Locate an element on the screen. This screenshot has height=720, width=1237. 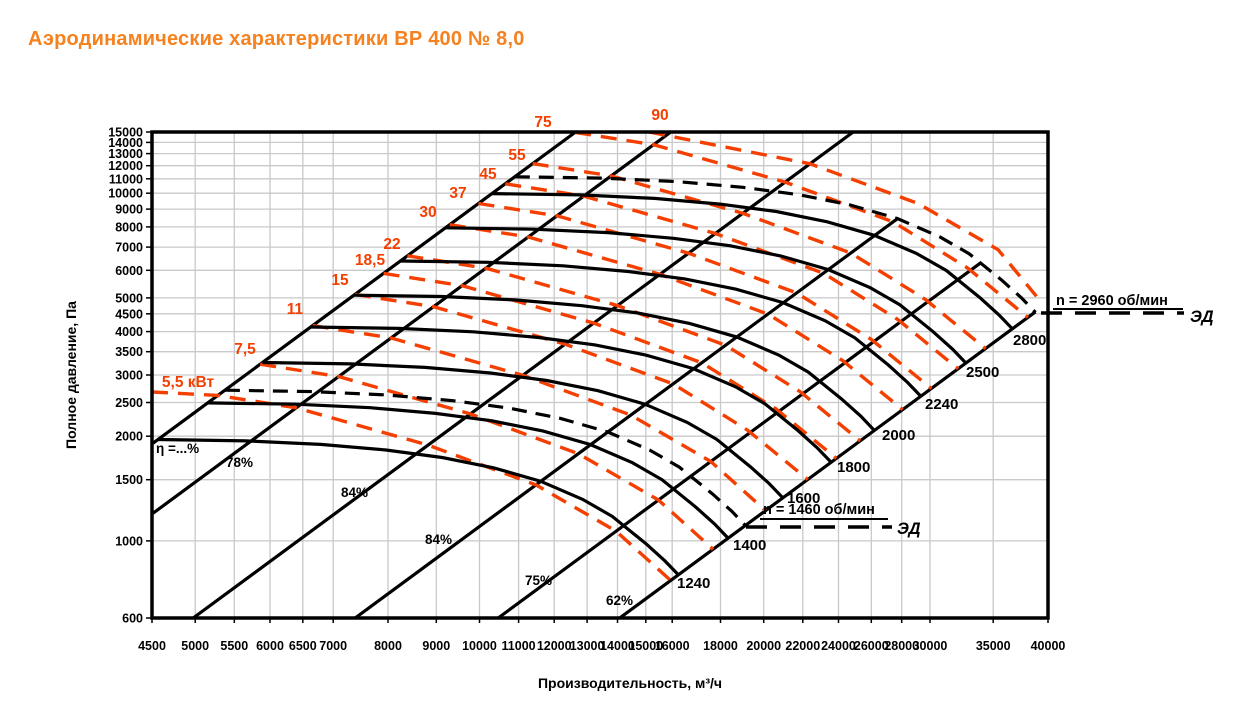
motor-ed-label-0: ЭД is located at coordinates (1202, 317).